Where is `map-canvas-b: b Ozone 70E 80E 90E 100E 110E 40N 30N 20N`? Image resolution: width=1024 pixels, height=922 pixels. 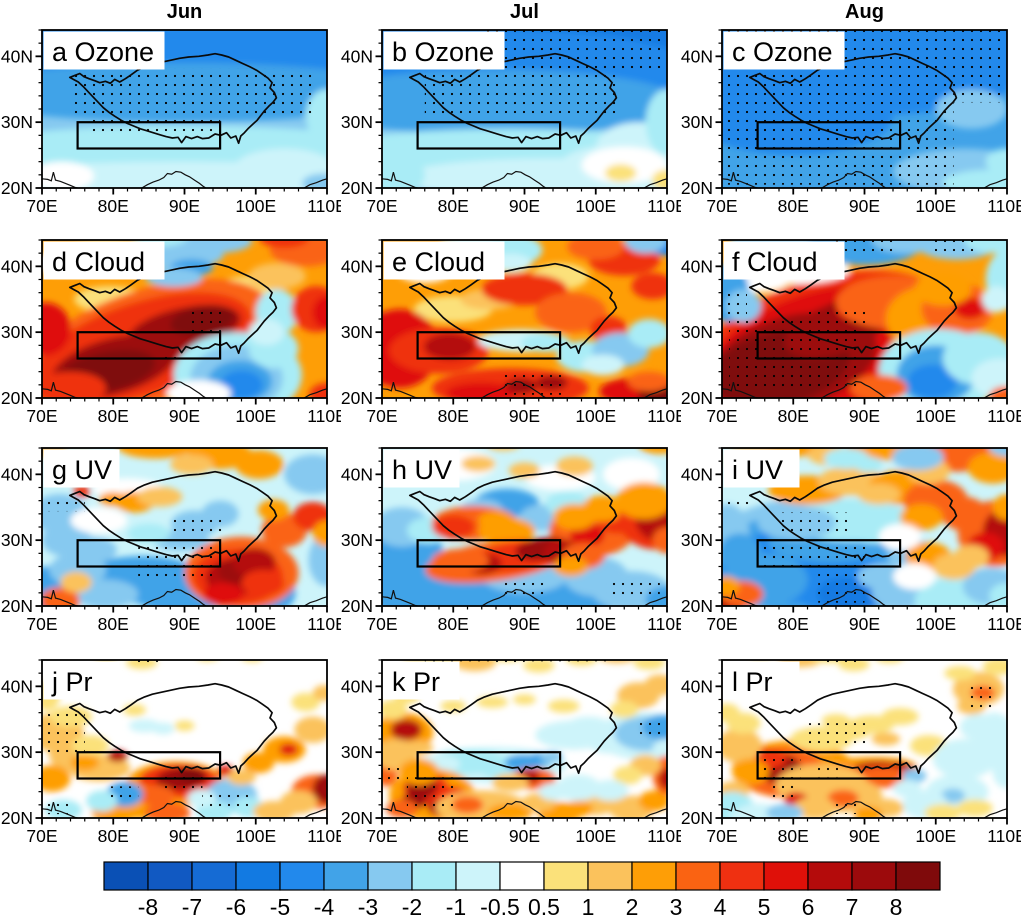
map-canvas-b: b Ozone 70E 80E 90E 100E 110E 40N 30N 20N is located at coordinates (514, 122).